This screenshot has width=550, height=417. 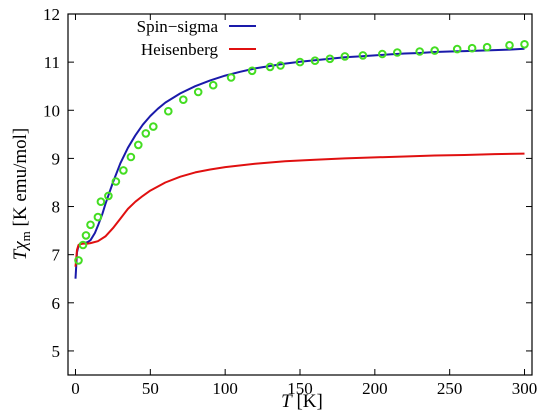 What do you see at coordinates (225, 388) in the screenshot?
I see `x-tick-label: 100` at bounding box center [225, 388].